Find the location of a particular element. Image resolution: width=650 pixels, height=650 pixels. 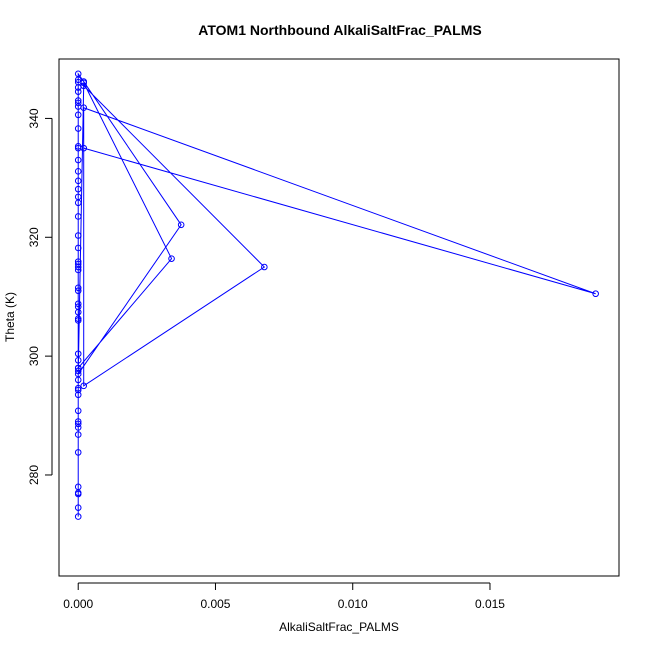

x-tick-label: 0.010 is located at coordinates (353, 604).